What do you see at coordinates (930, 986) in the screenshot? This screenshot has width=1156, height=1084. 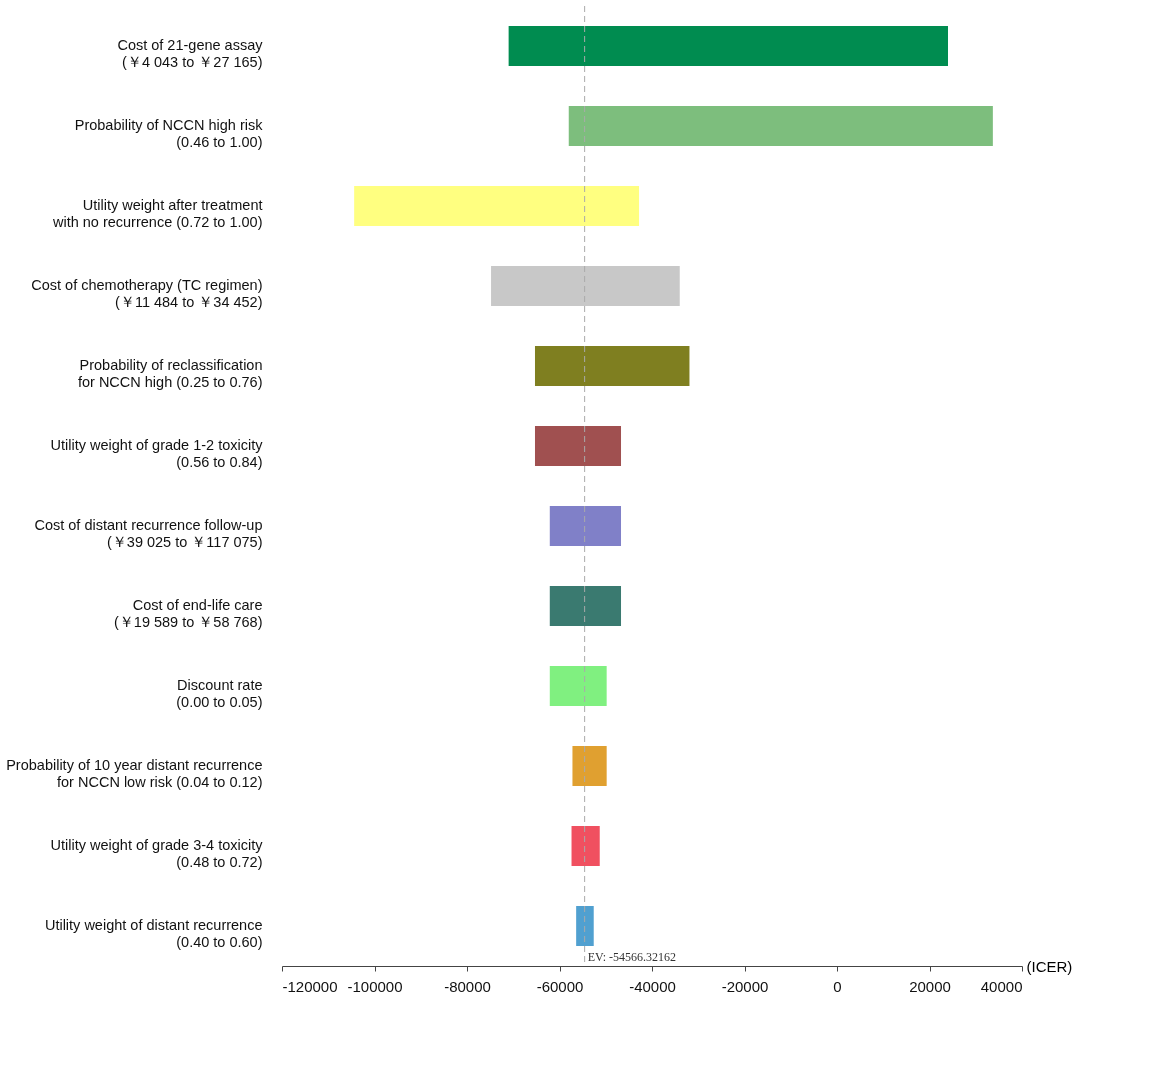 I see `x-tick-label: 20000` at bounding box center [930, 986].